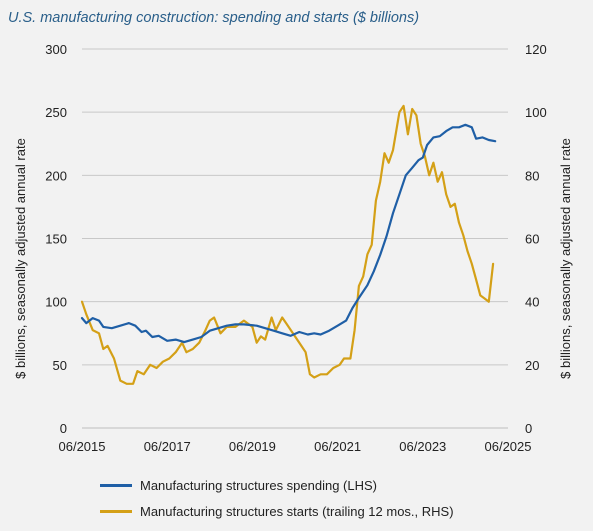 This screenshot has height=531, width=593. Describe the element at coordinates (532, 365) in the screenshot. I see `y-right-tick-label: 20` at that location.